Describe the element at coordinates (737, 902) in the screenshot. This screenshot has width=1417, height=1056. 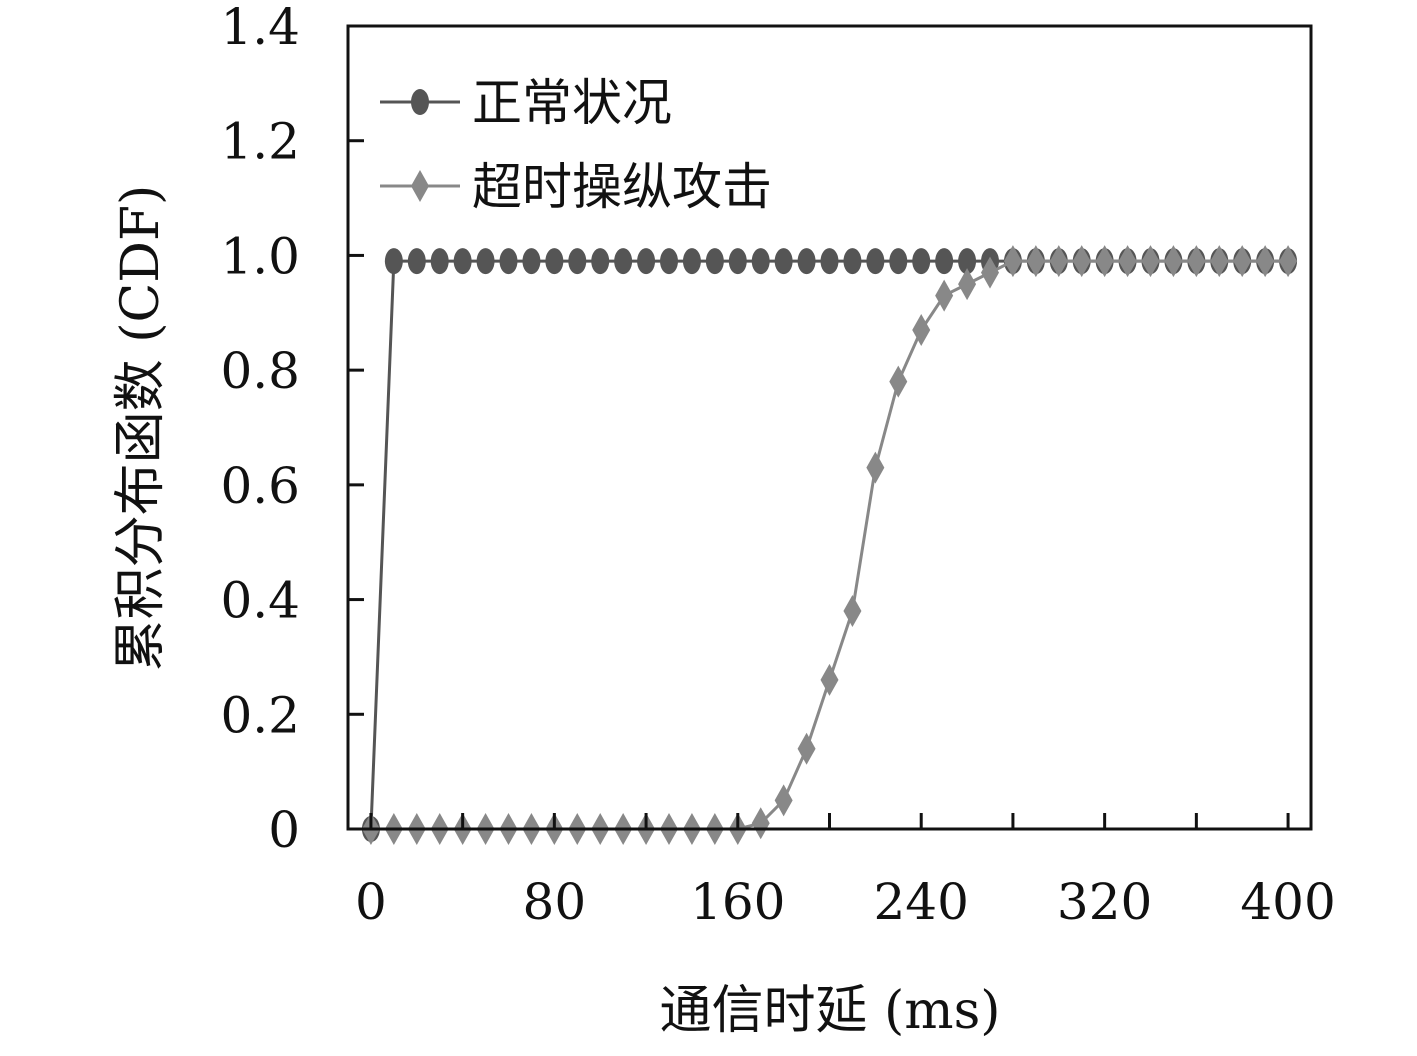
I see `x-tick-label: 160` at that location.